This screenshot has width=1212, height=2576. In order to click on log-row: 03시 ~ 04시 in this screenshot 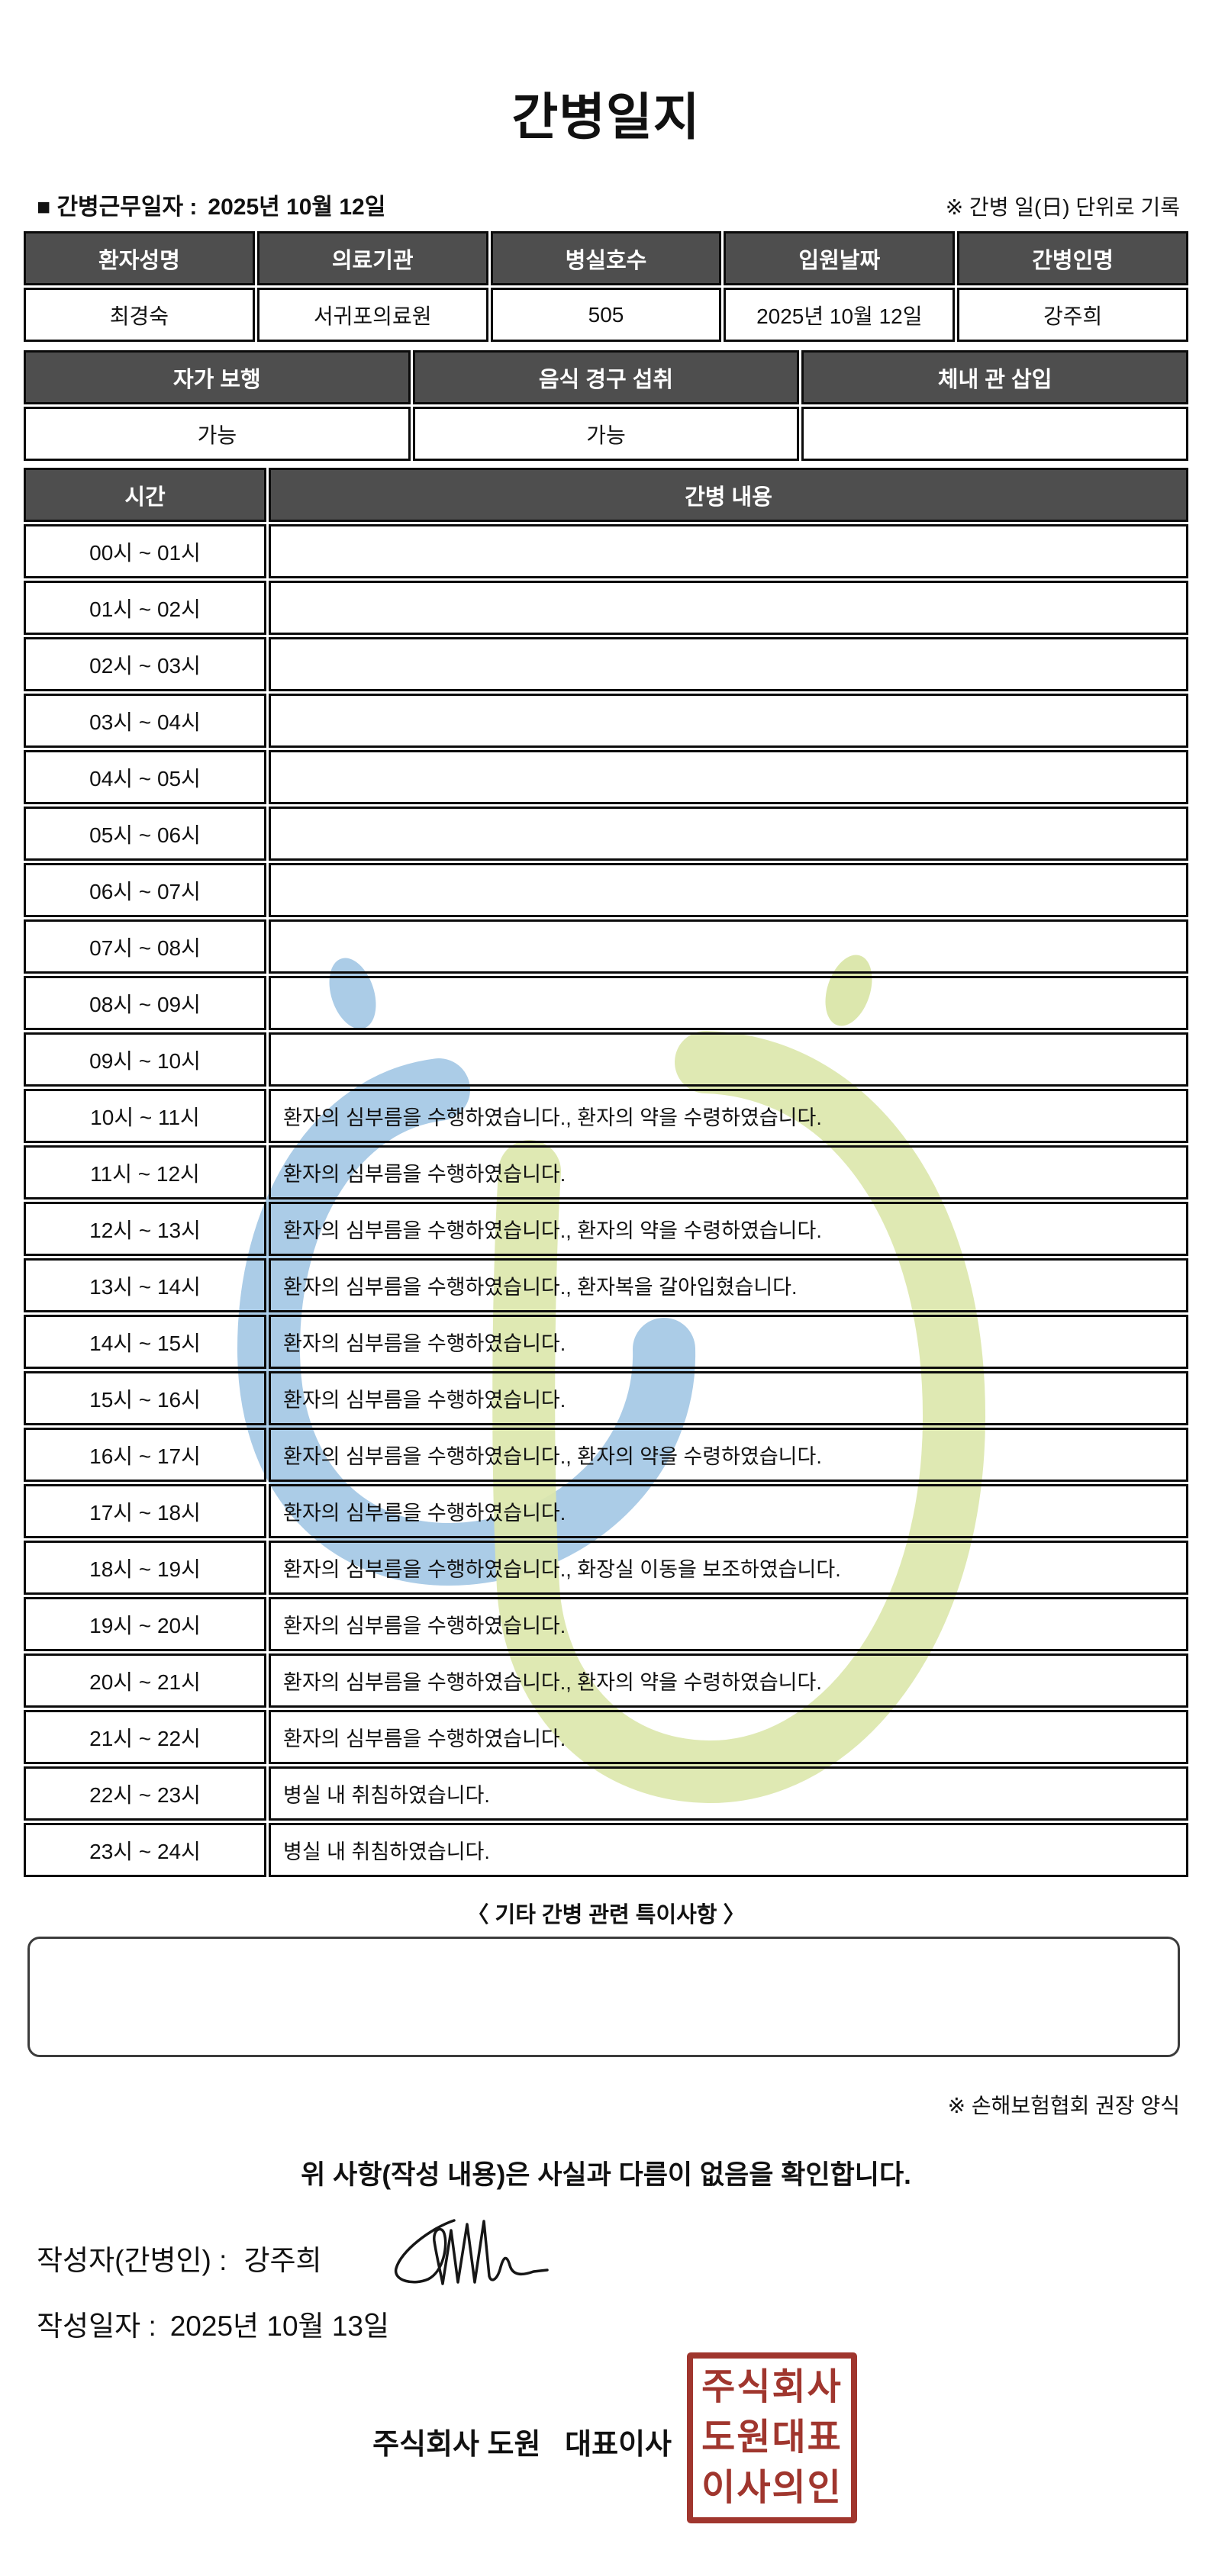, I will do `click(606, 721)`.